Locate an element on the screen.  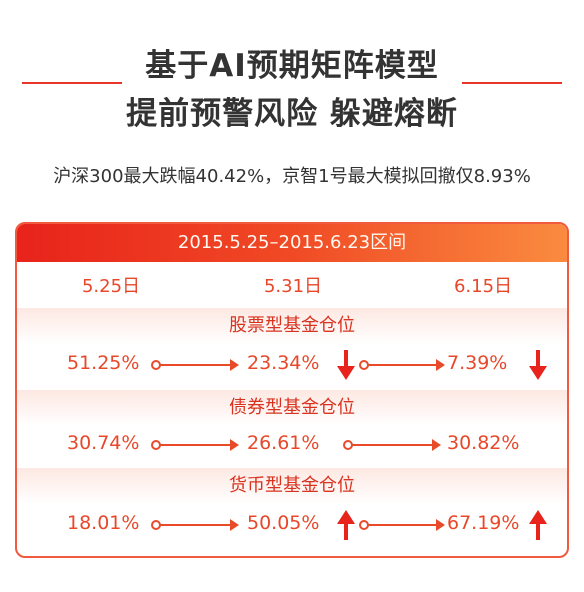
section-label-bond: 债券型基金仓位 is located at coordinates (292, 408).